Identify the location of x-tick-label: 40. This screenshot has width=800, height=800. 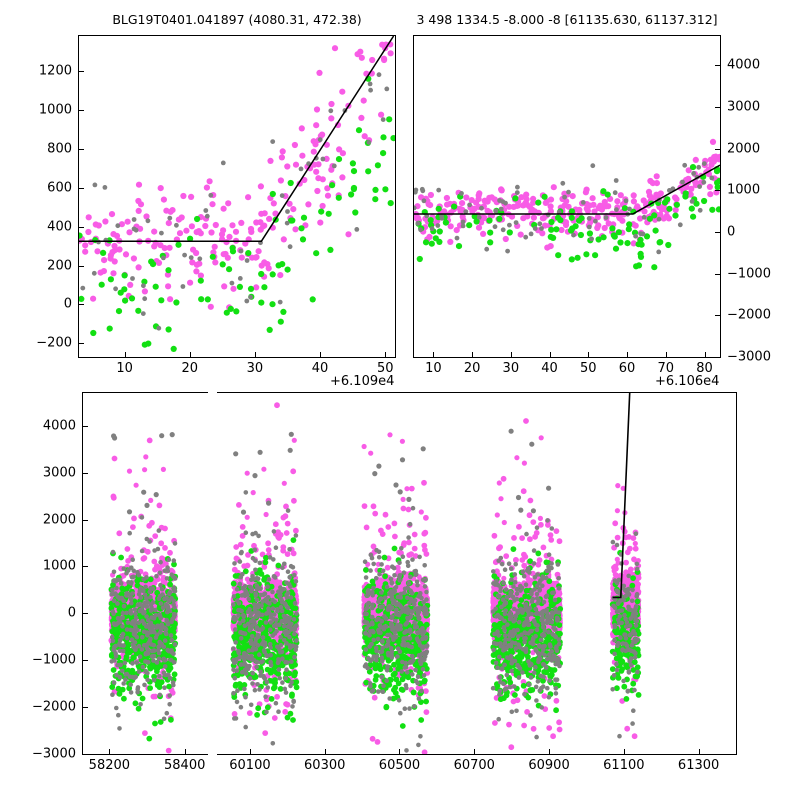
(320, 368).